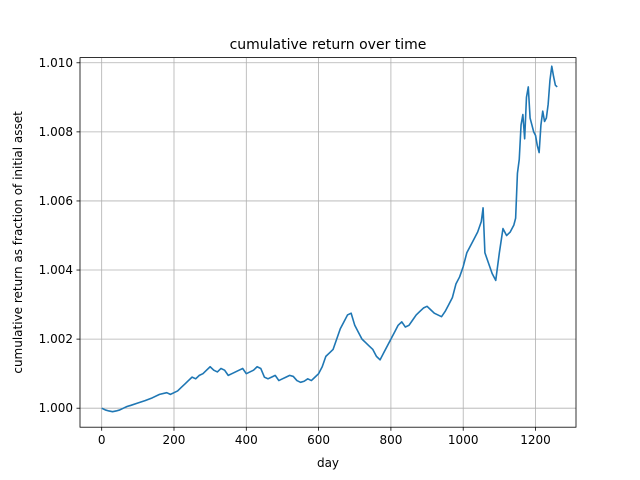 This screenshot has height=480, width=640. I want to click on x-tick-label: 1200, so click(535, 440).